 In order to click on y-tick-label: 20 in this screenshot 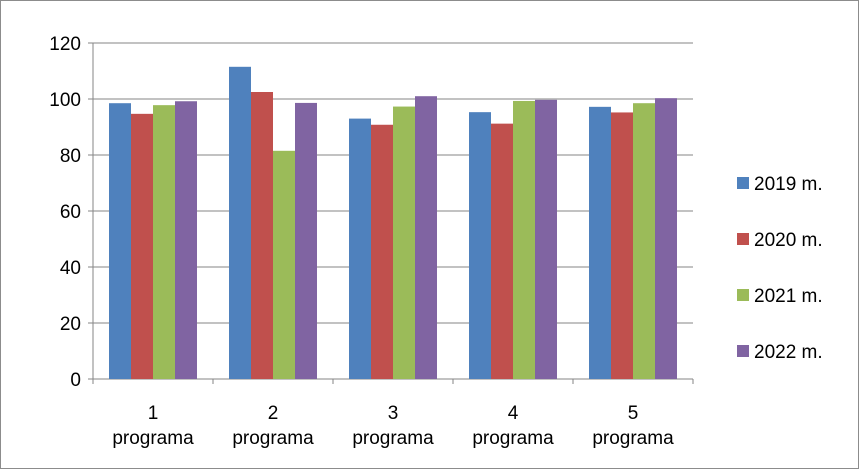, I will do `click(70, 324)`.